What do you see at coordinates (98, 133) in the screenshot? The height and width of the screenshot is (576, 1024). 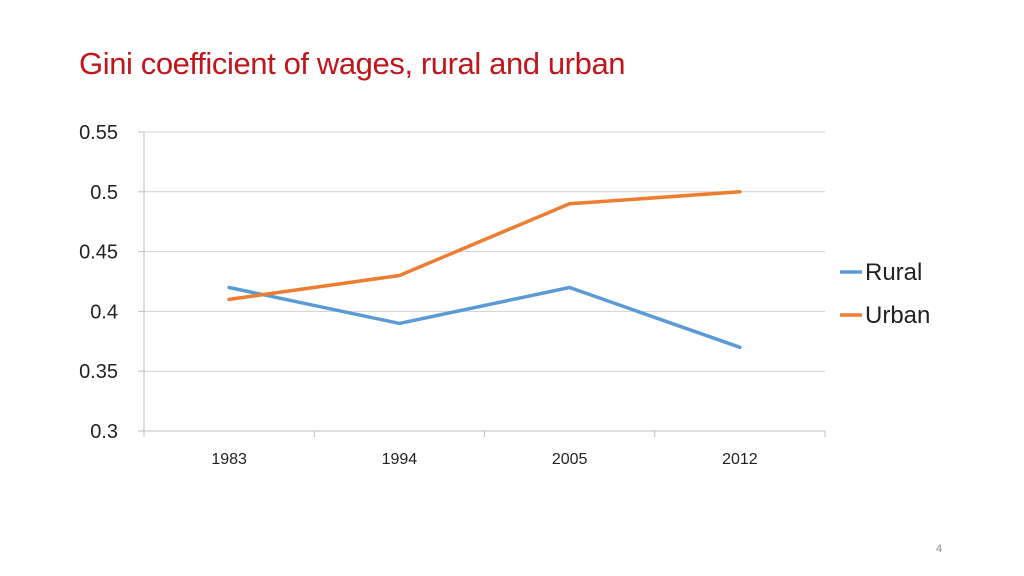 I see `y-tick-label: 0.55` at bounding box center [98, 133].